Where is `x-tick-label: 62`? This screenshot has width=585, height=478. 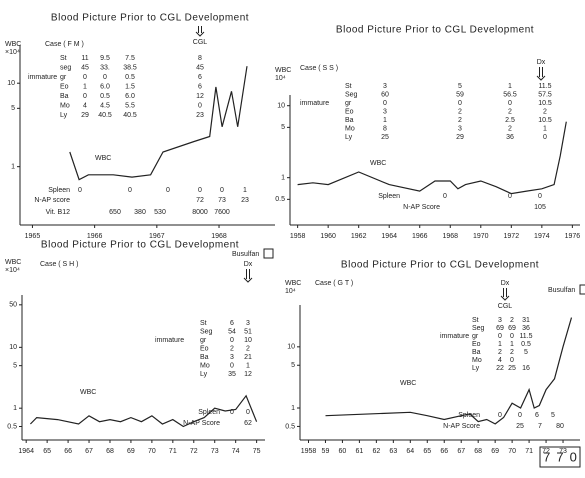
x-tick-label: 62 is located at coordinates (376, 451).